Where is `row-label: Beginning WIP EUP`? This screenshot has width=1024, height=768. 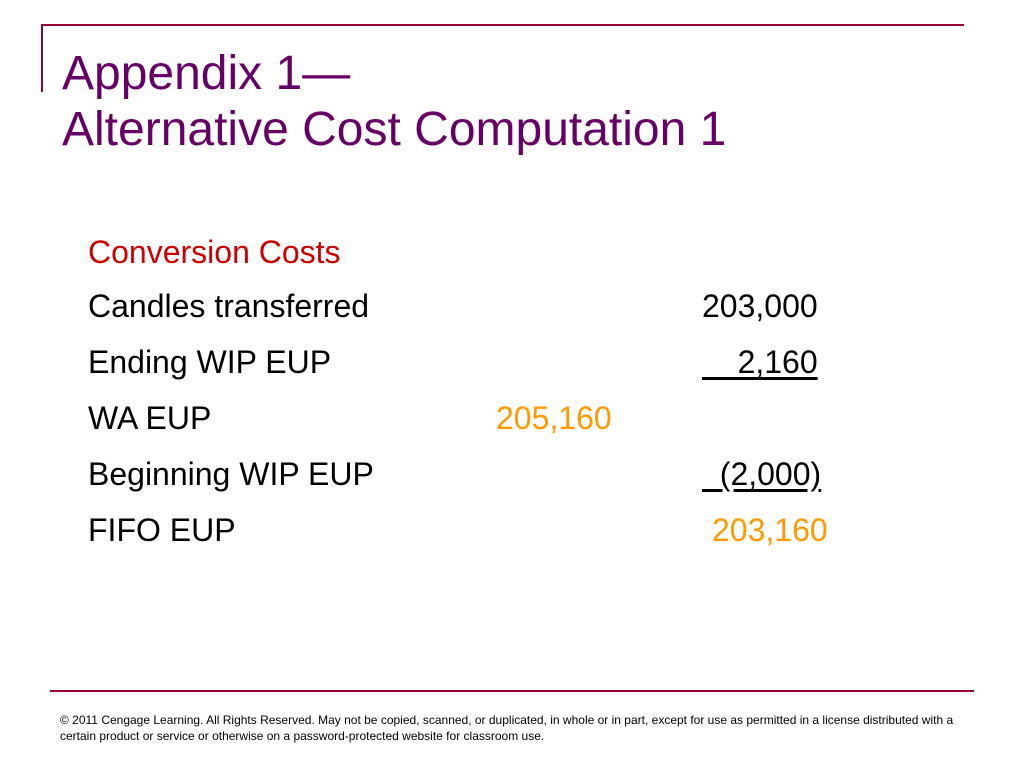
row-label: Beginning WIP EUP is located at coordinates (231, 474).